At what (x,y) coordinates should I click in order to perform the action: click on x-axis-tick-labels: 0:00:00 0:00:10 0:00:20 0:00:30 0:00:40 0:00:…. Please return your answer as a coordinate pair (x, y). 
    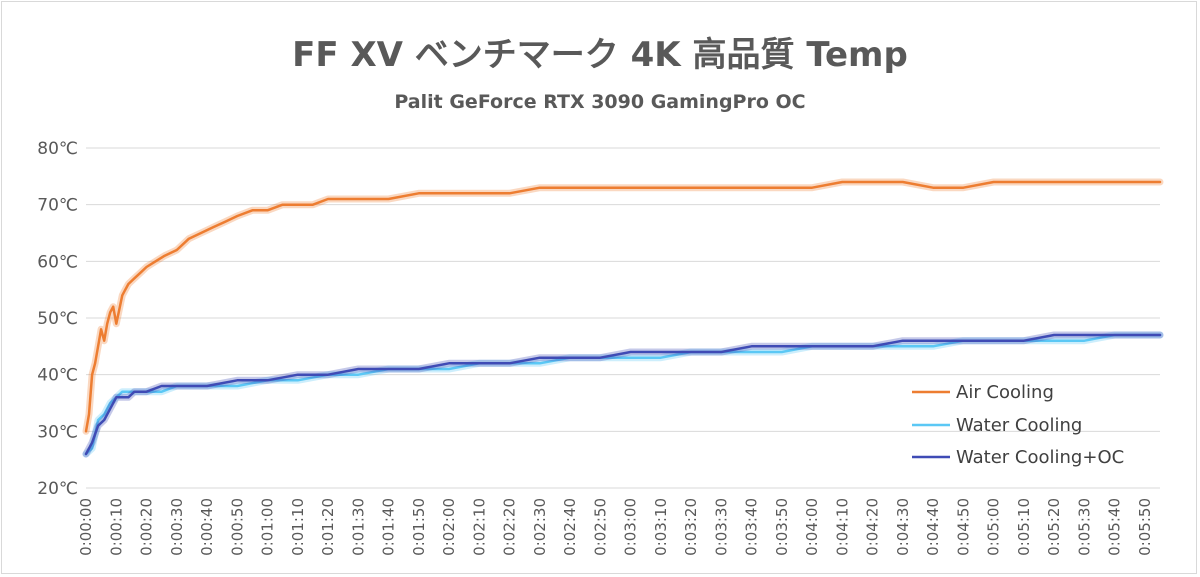
    Looking at the image, I should click on (615, 527).